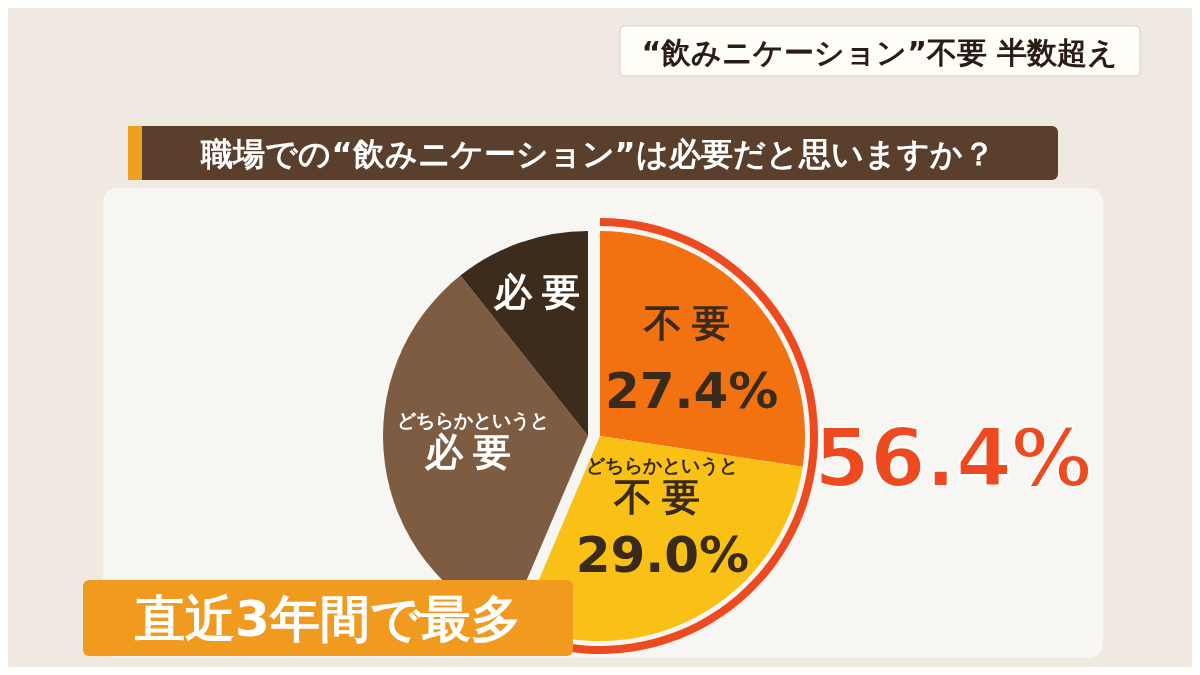  What do you see at coordinates (327, 619) in the screenshot?
I see `text: 直近3年間で最多` at bounding box center [327, 619].